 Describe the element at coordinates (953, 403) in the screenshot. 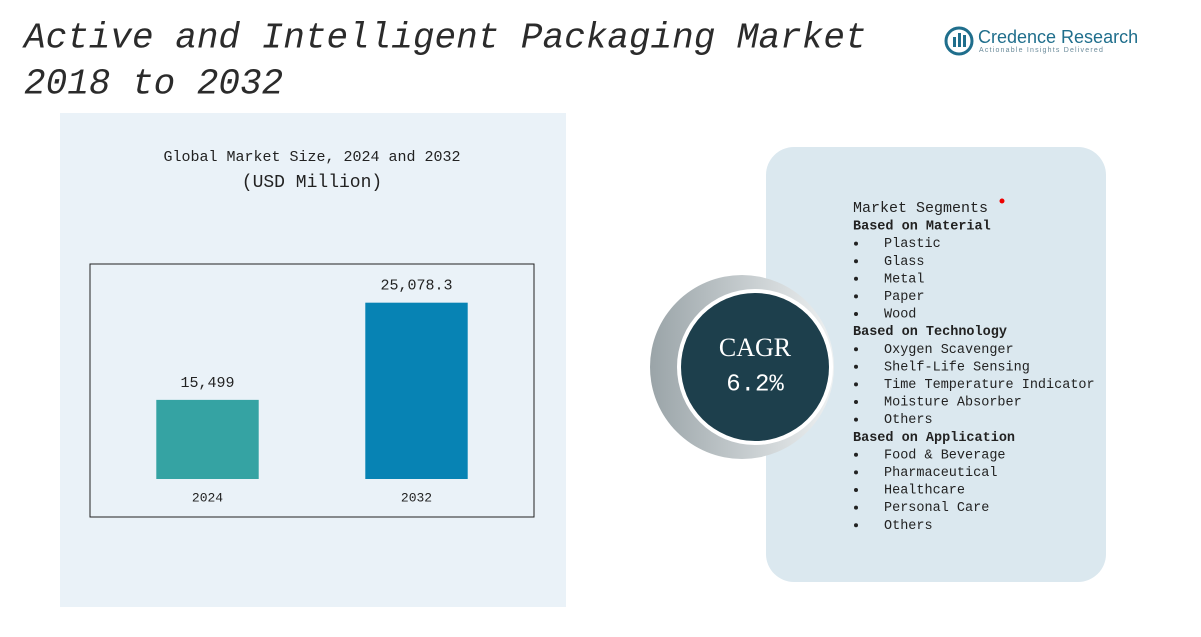

I see `segment-item: Moisture Absorber` at that location.